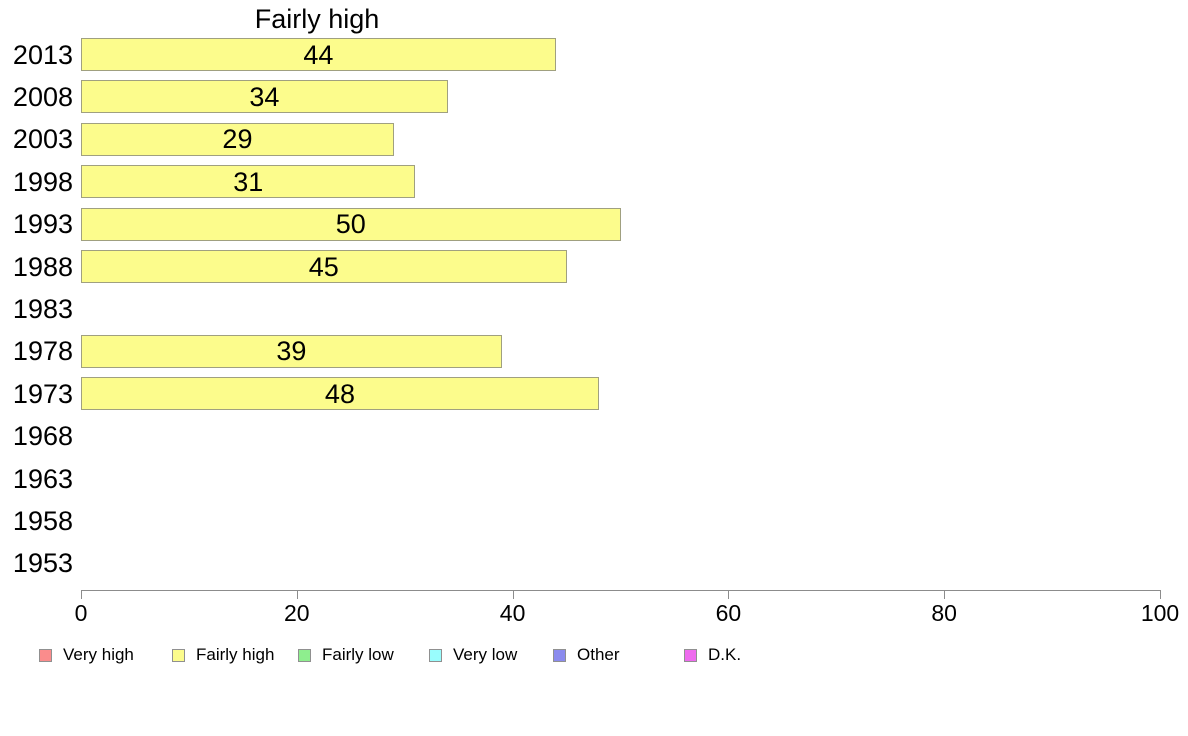 The height and width of the screenshot is (736, 1188). I want to click on x-axis-tick-label: 40, so click(512, 613).